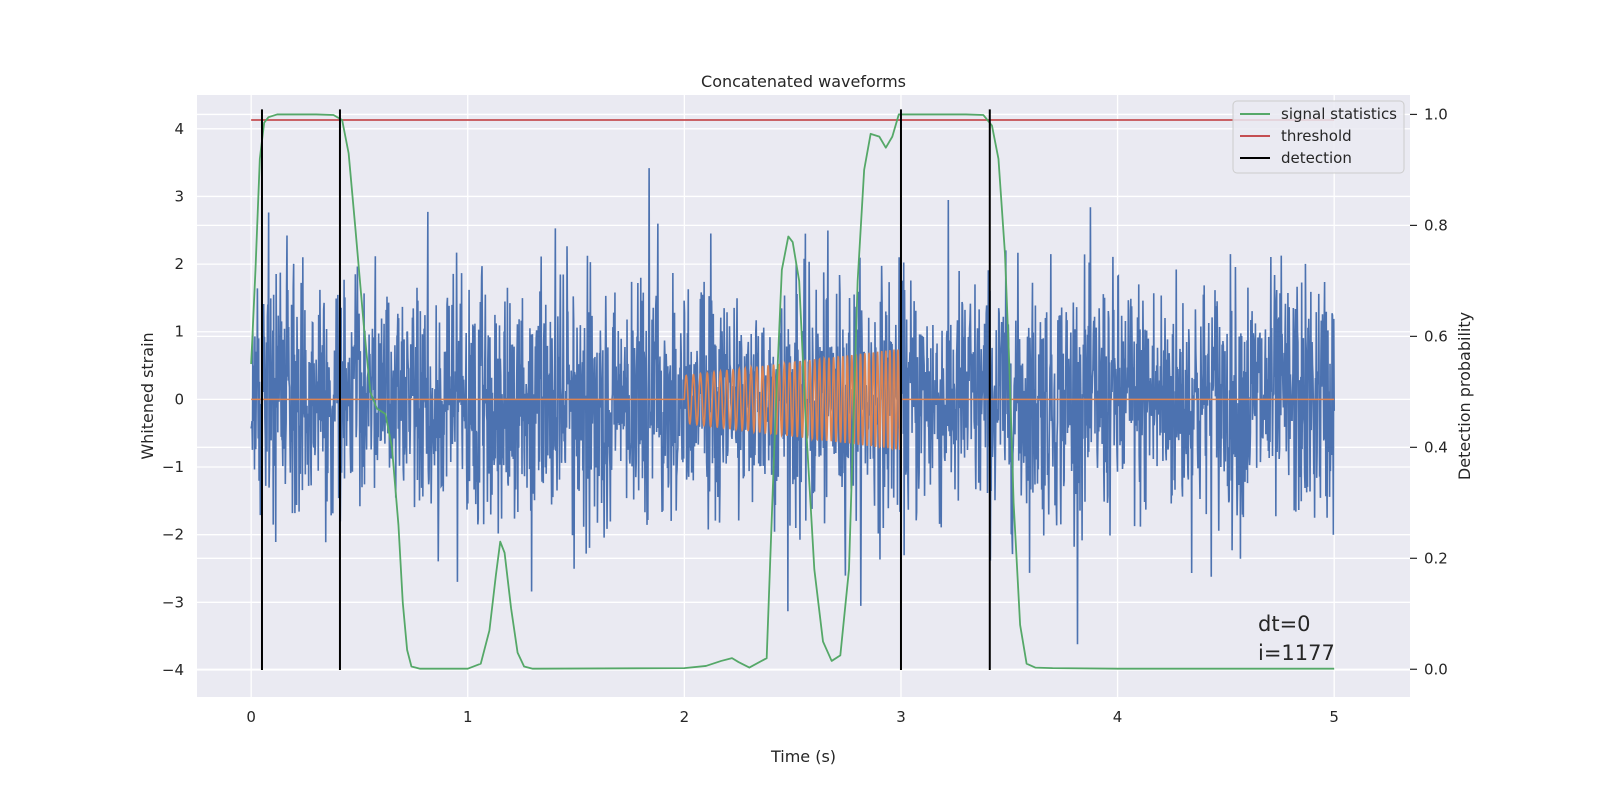  I want to click on x-tick-label: 1, so click(468, 717).